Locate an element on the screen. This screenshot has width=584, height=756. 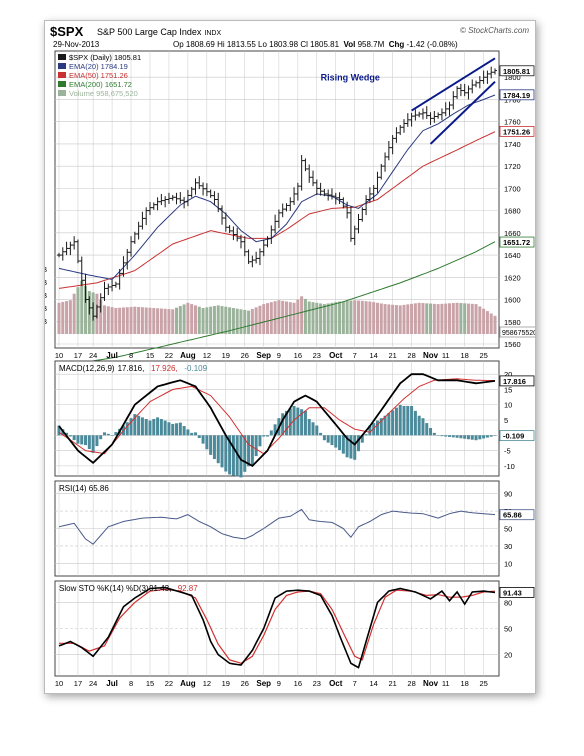
volume-axis-label: 3B is located at coordinates (46, 296).